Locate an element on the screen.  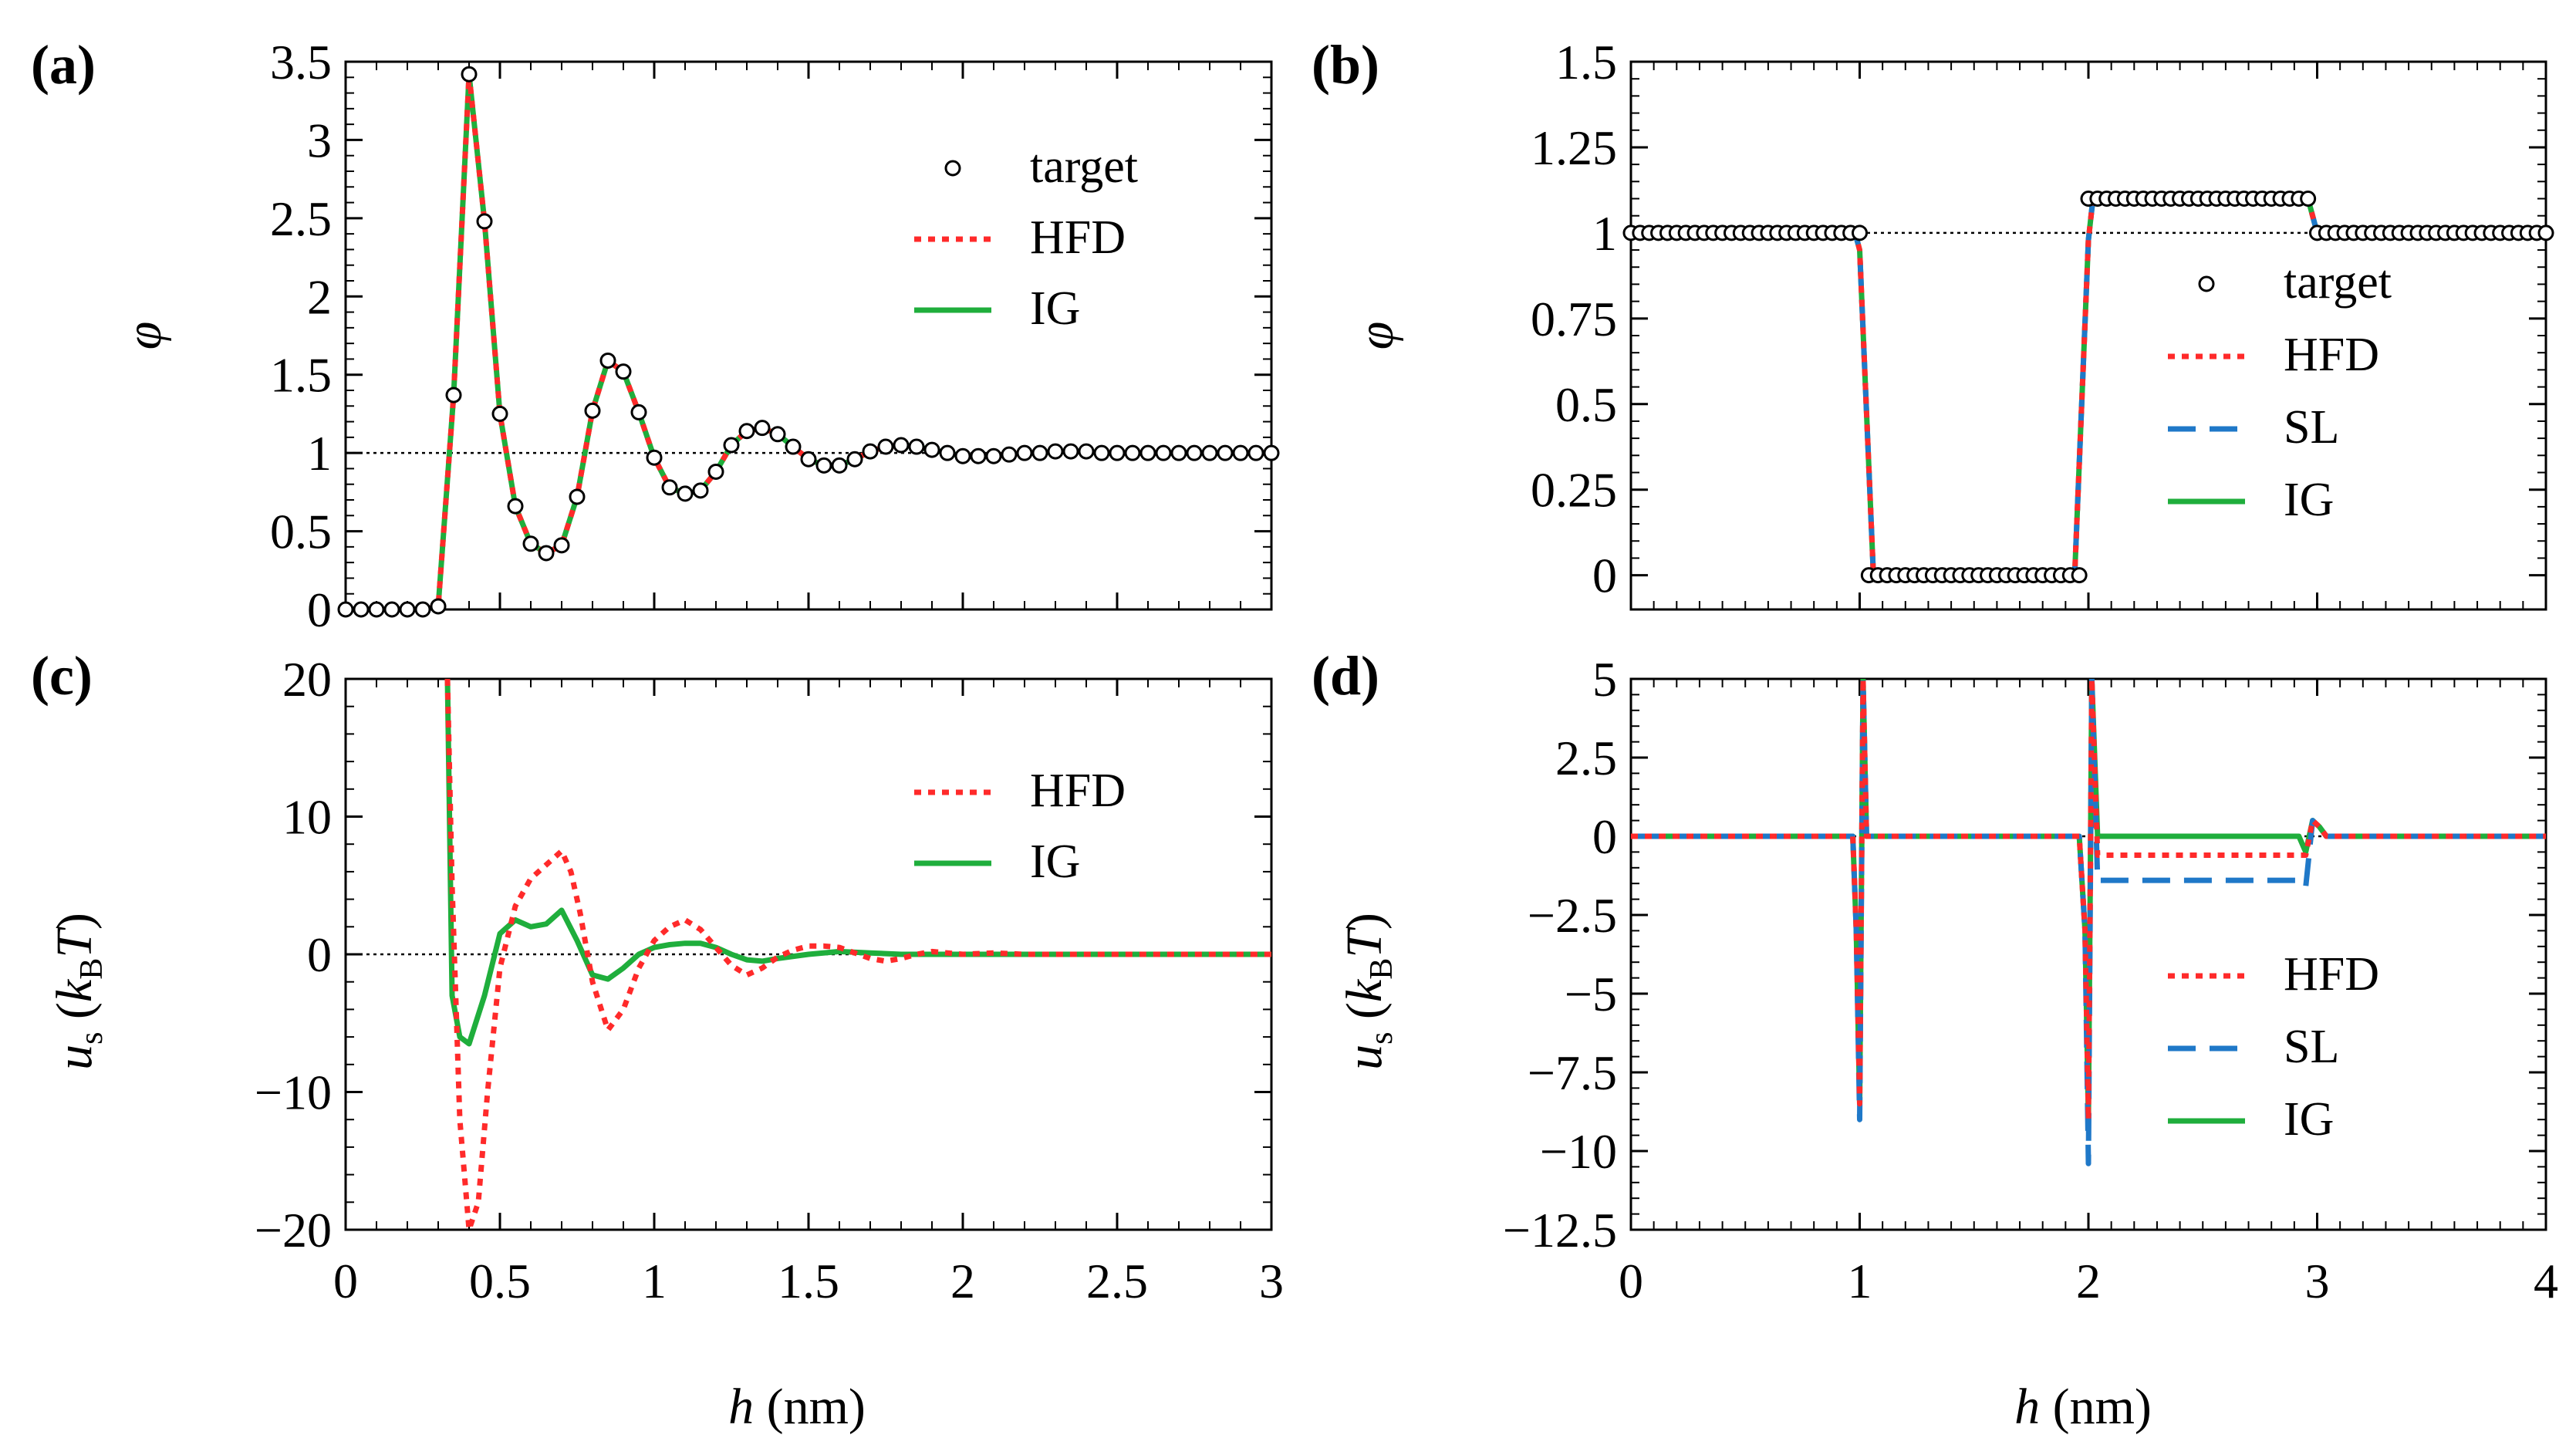
panel-c-label: (c) is located at coordinates (62, 676).